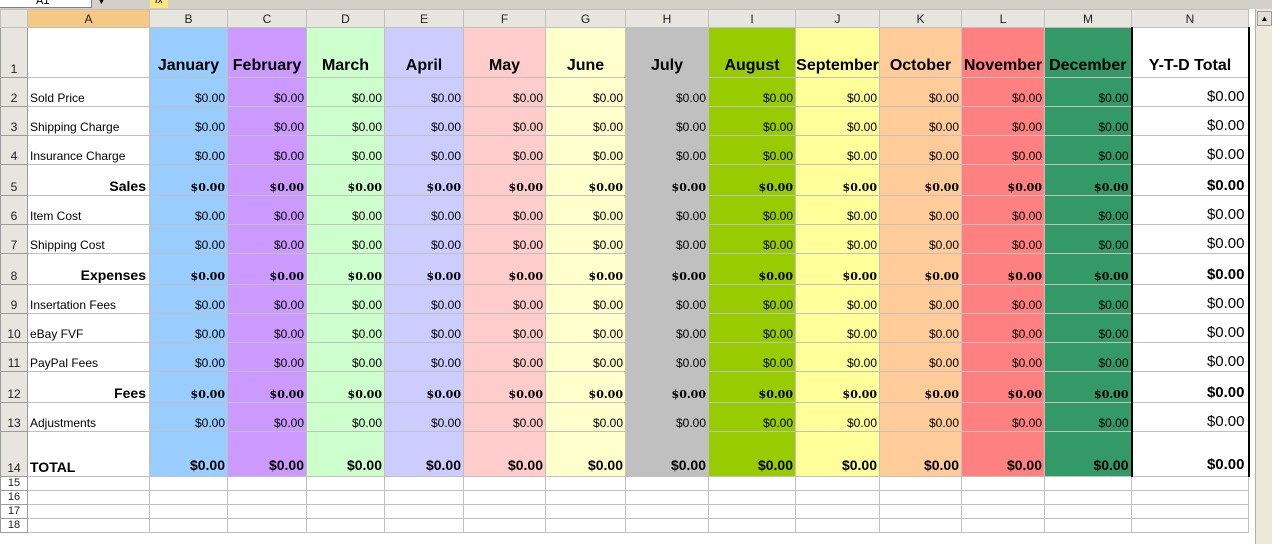 The height and width of the screenshot is (544, 1272). What do you see at coordinates (88, 92) in the screenshot?
I see `row-label-sold-price: Sold Price` at bounding box center [88, 92].